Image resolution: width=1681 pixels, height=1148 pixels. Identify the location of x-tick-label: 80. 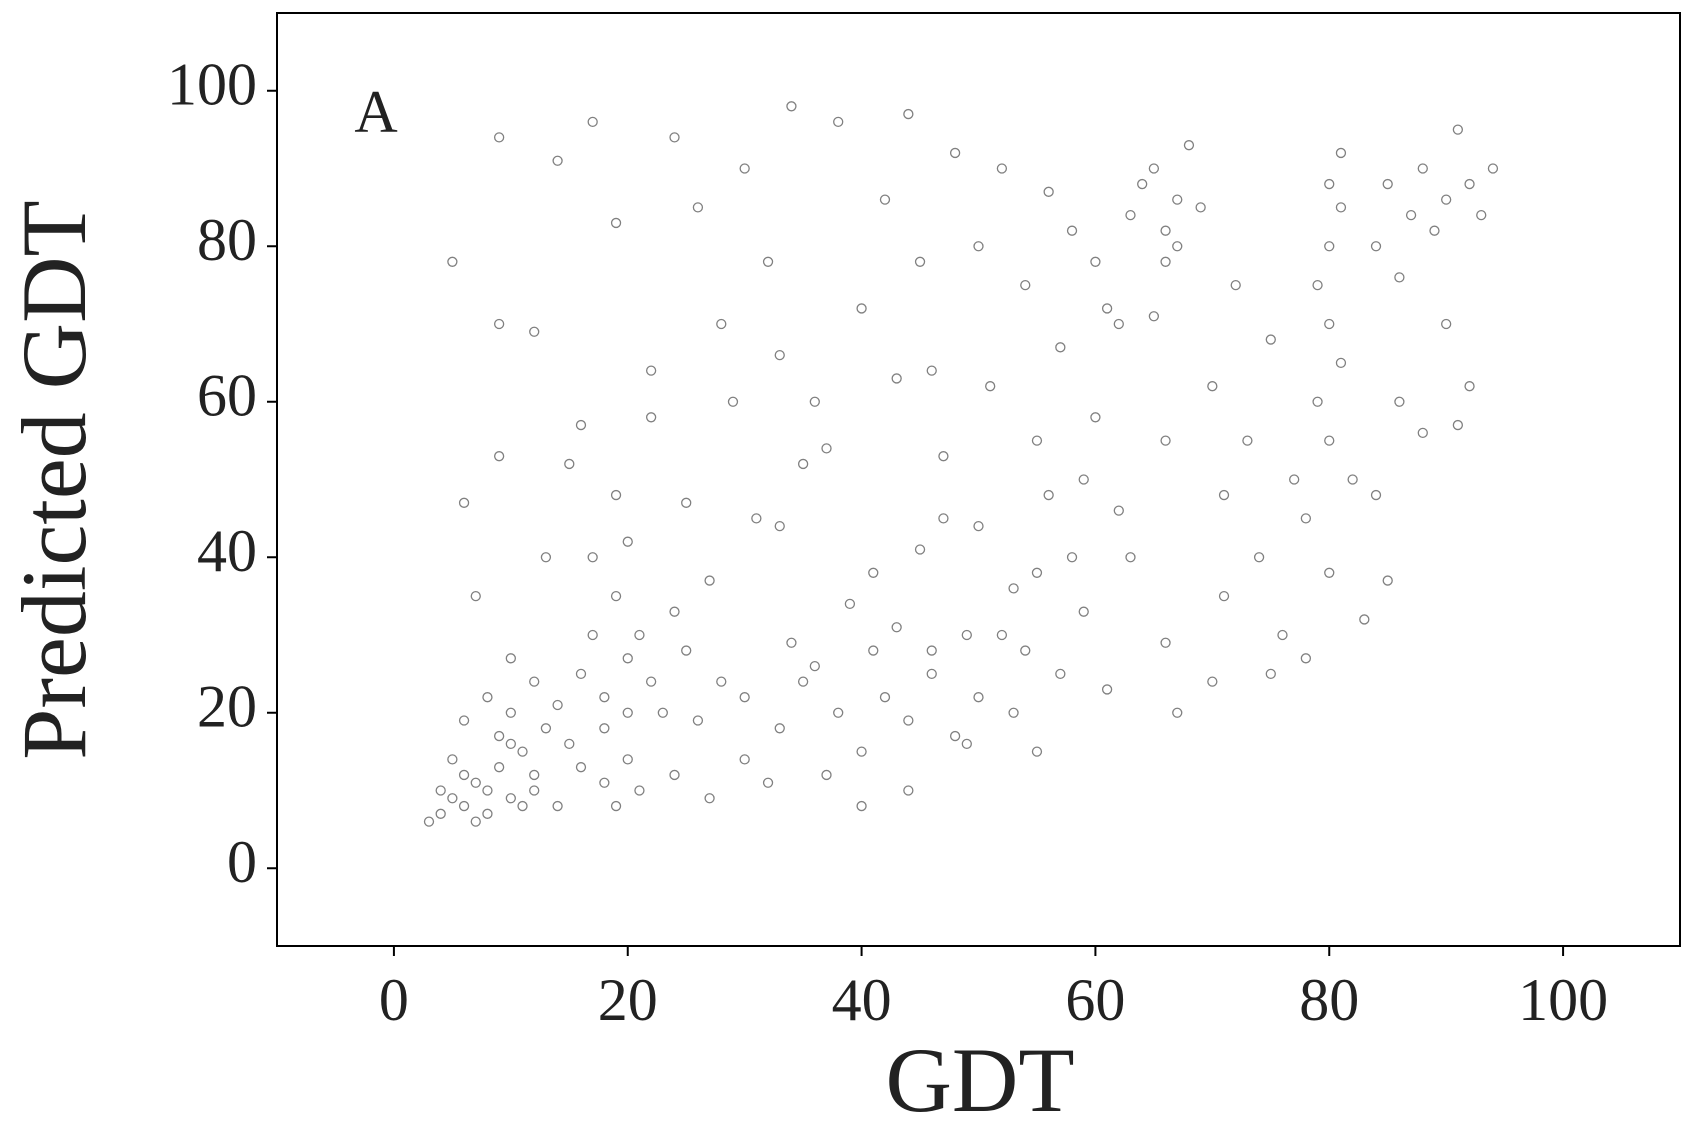
(1329, 1000).